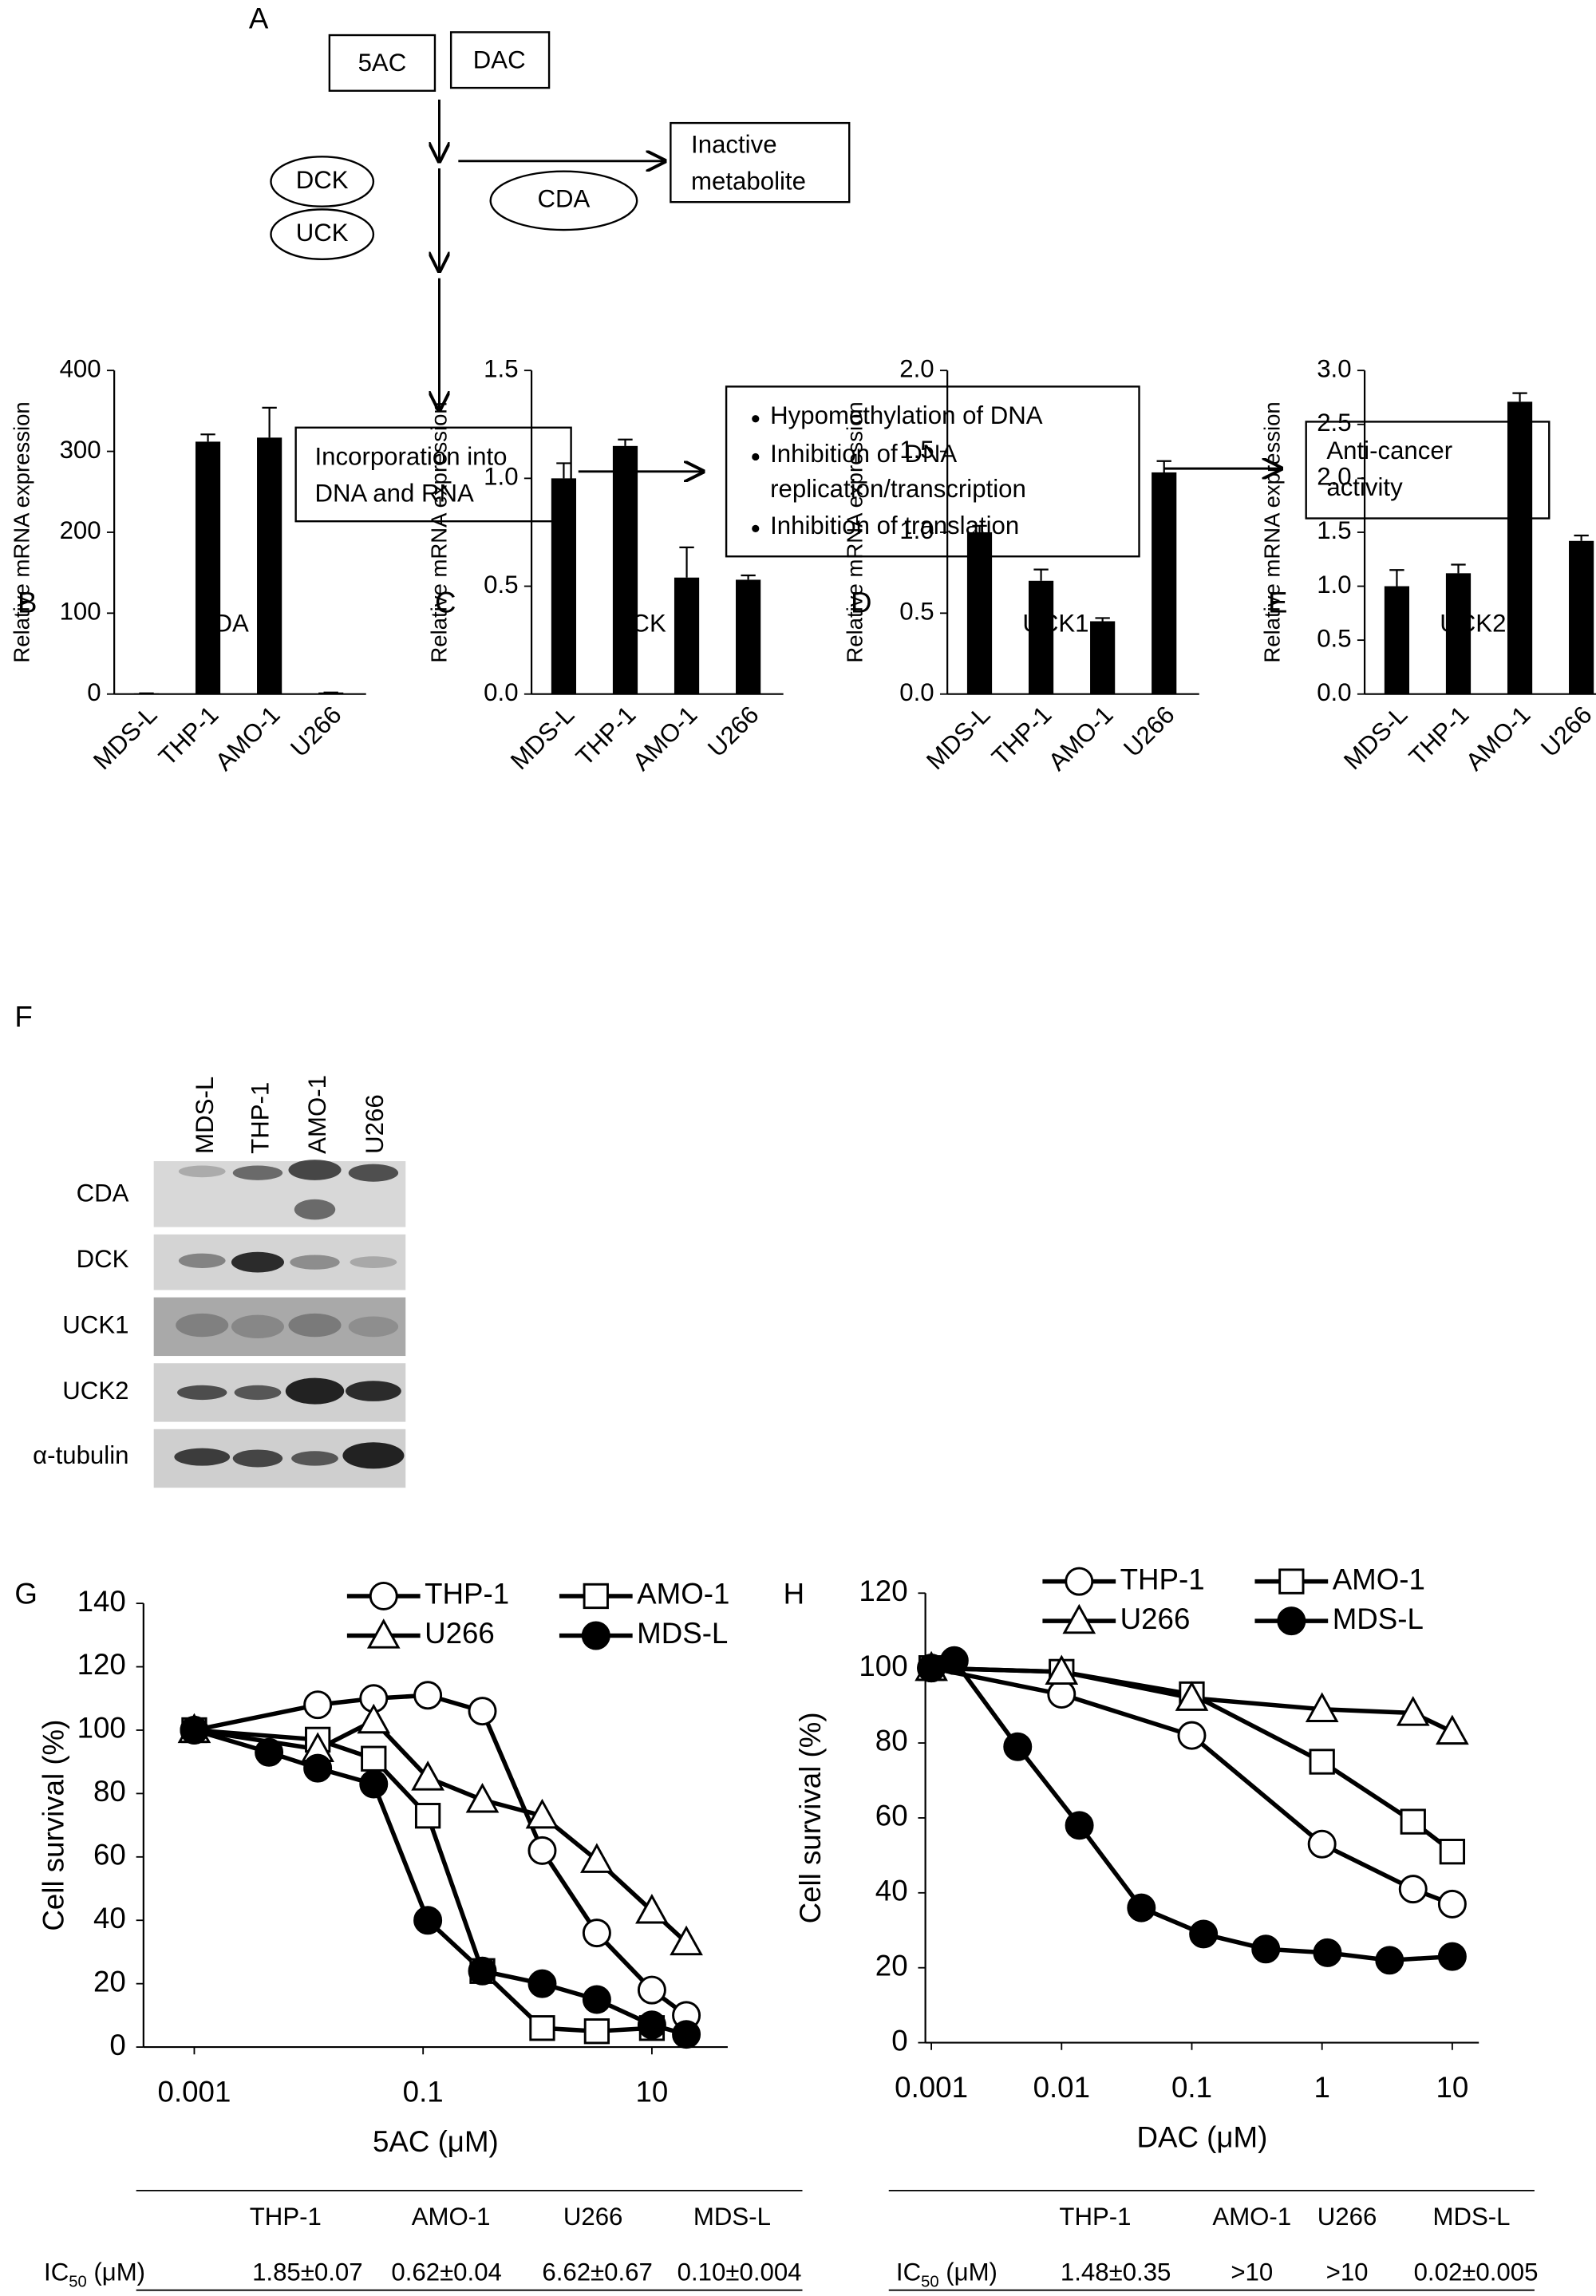 This screenshot has height=2296, width=1596. Describe the element at coordinates (445, 602) in the screenshot. I see `panel-label: C` at that location.